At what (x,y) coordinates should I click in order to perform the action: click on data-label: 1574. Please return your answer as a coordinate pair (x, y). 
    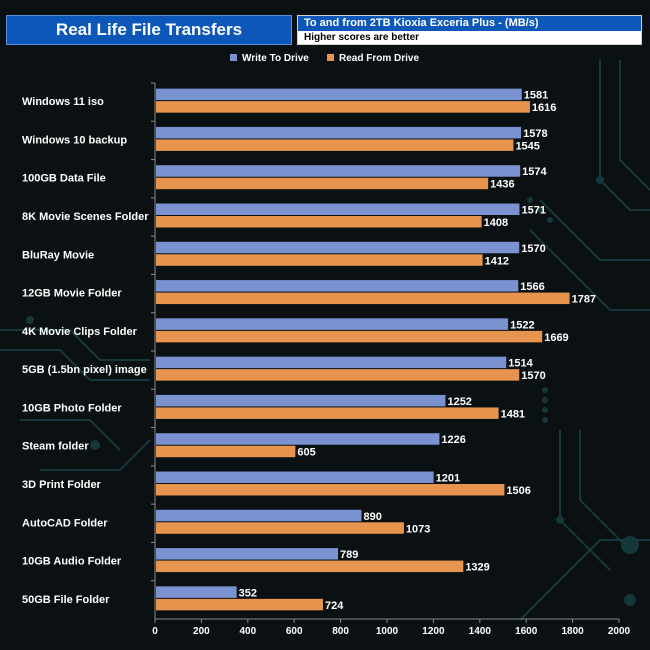
    Looking at the image, I should click on (534, 172).